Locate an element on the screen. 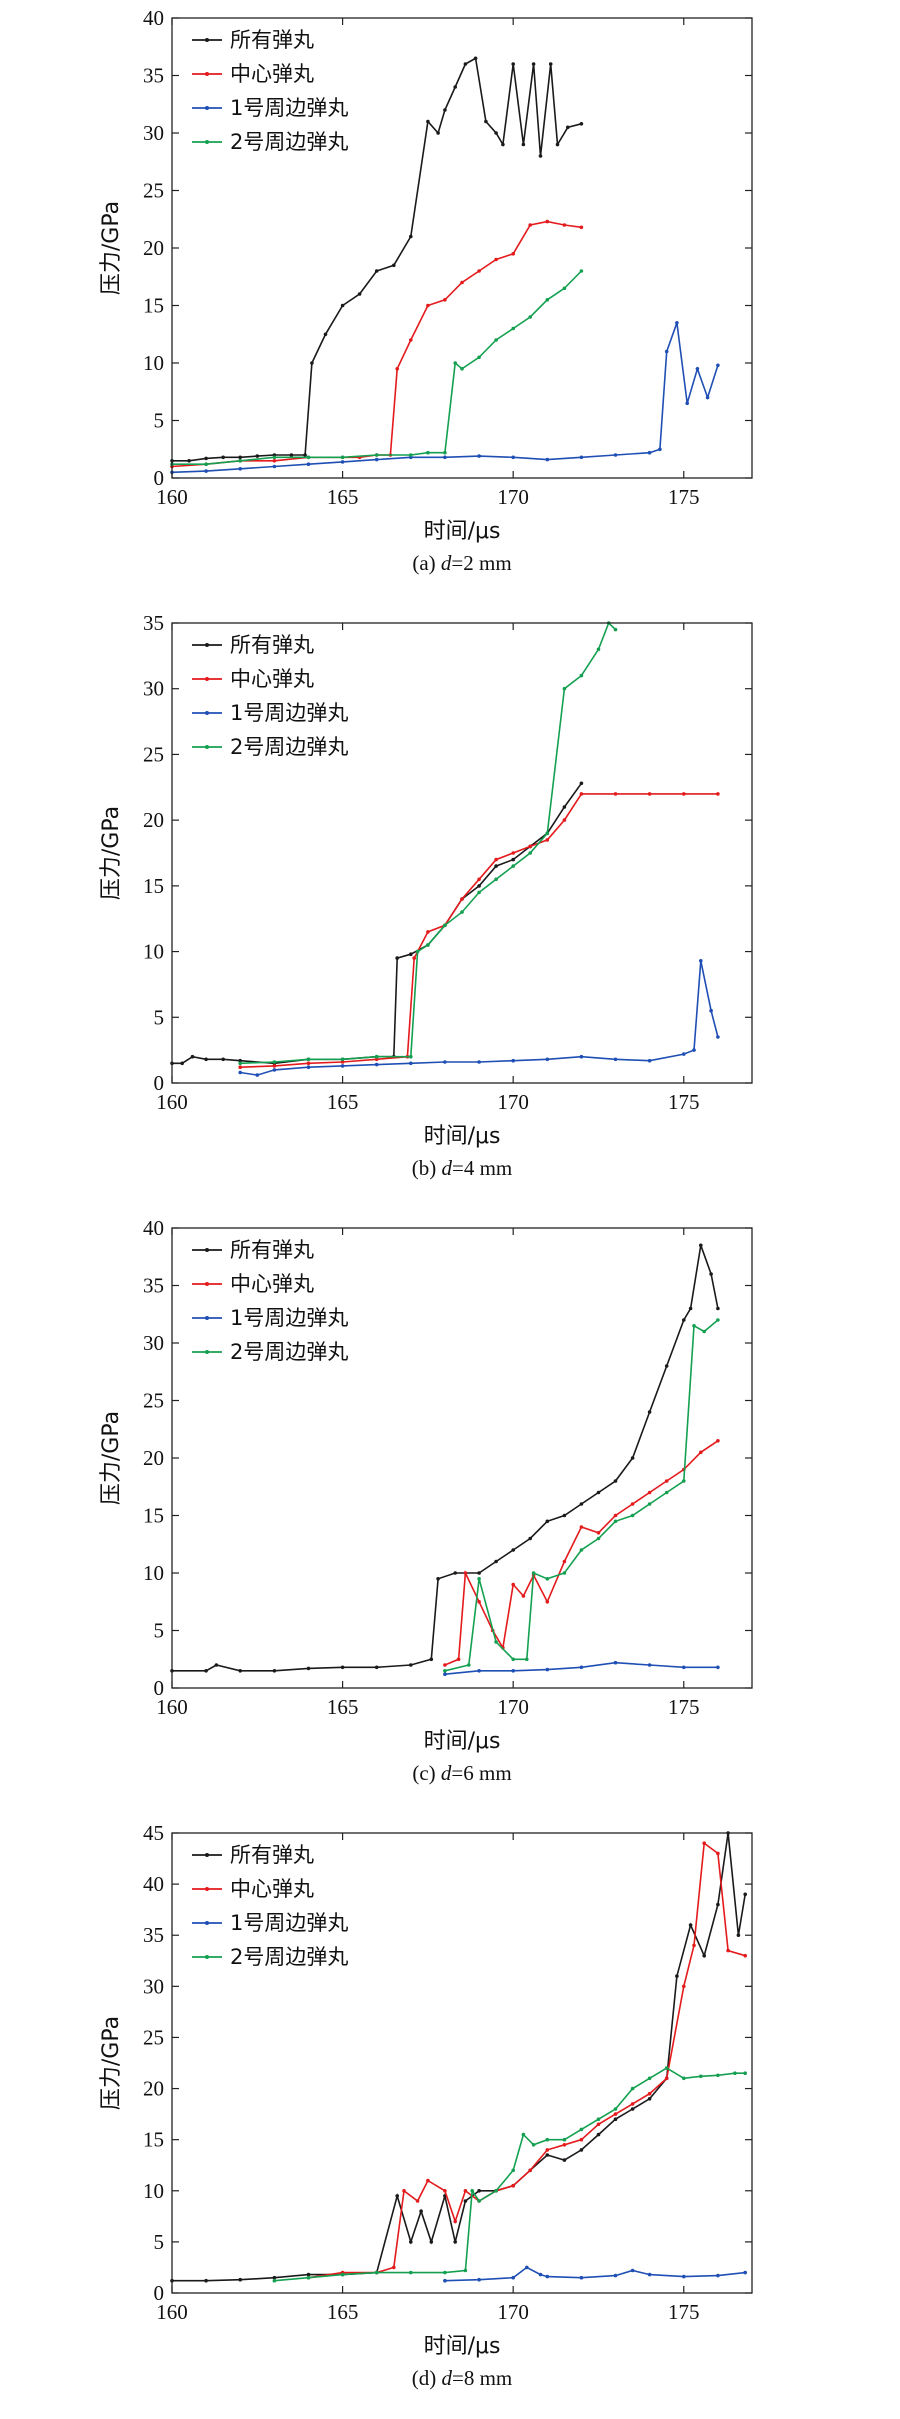 The height and width of the screenshot is (2419, 900). x-tick-label-d: 160 is located at coordinates (172, 2312).